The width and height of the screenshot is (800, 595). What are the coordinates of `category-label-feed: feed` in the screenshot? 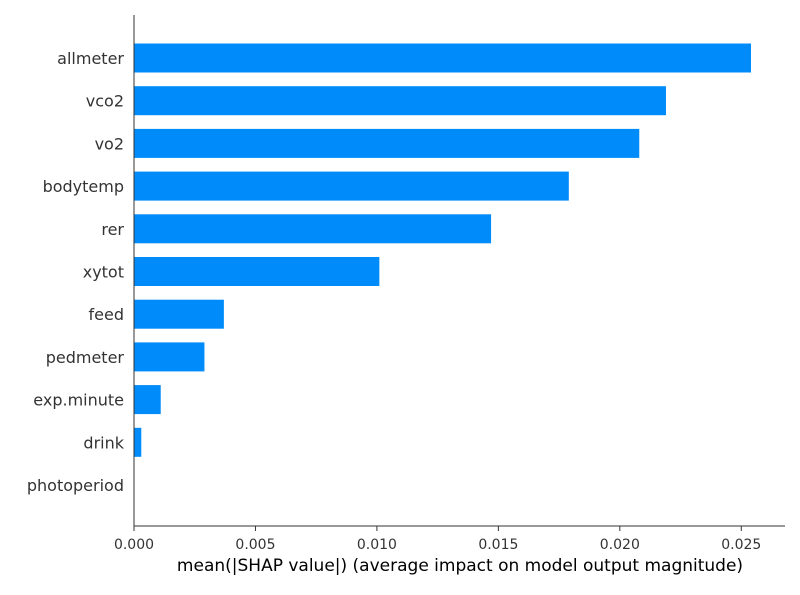 It's located at (106, 314).